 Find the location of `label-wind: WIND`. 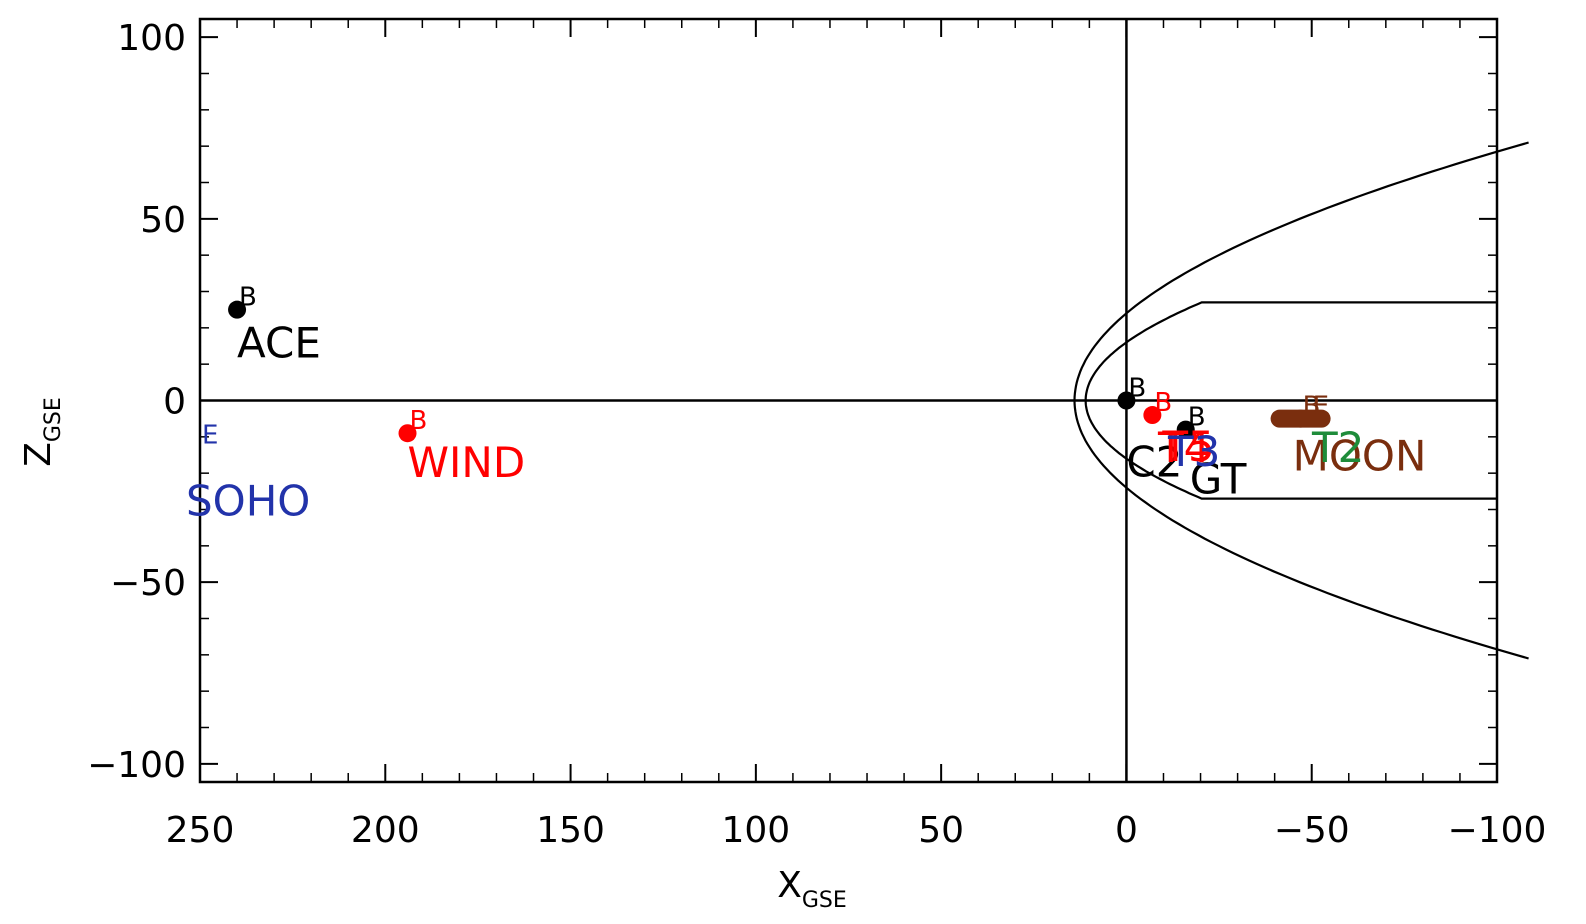

label-wind: WIND is located at coordinates (467, 462).